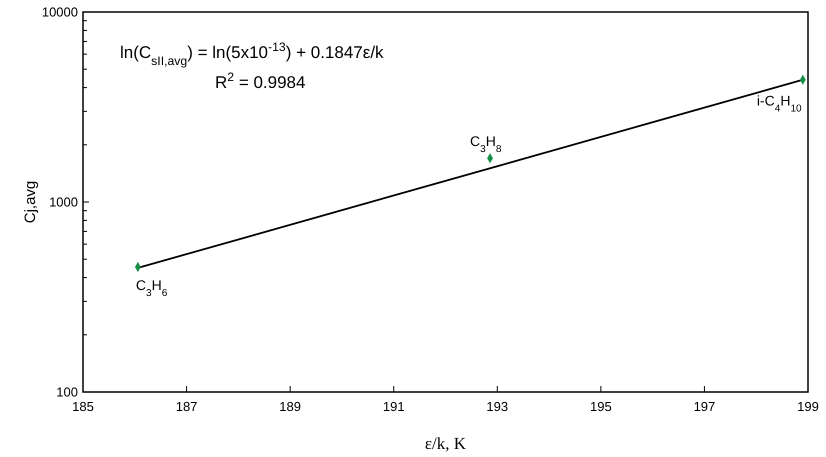 This screenshot has width=826, height=457. I want to click on x-tick-label: 197, so click(705, 406).